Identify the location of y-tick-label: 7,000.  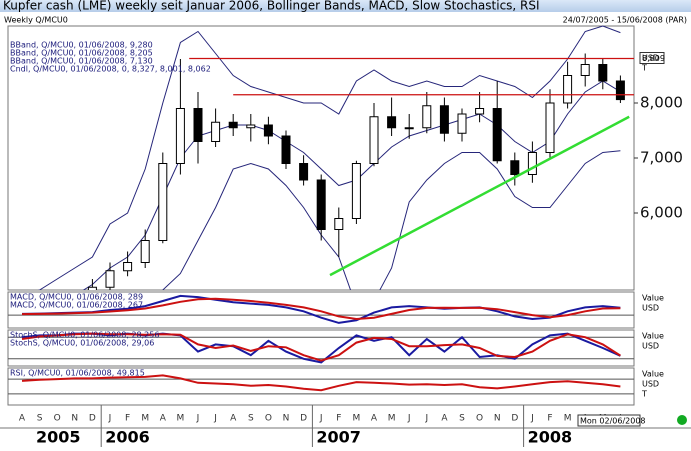
(661, 158).